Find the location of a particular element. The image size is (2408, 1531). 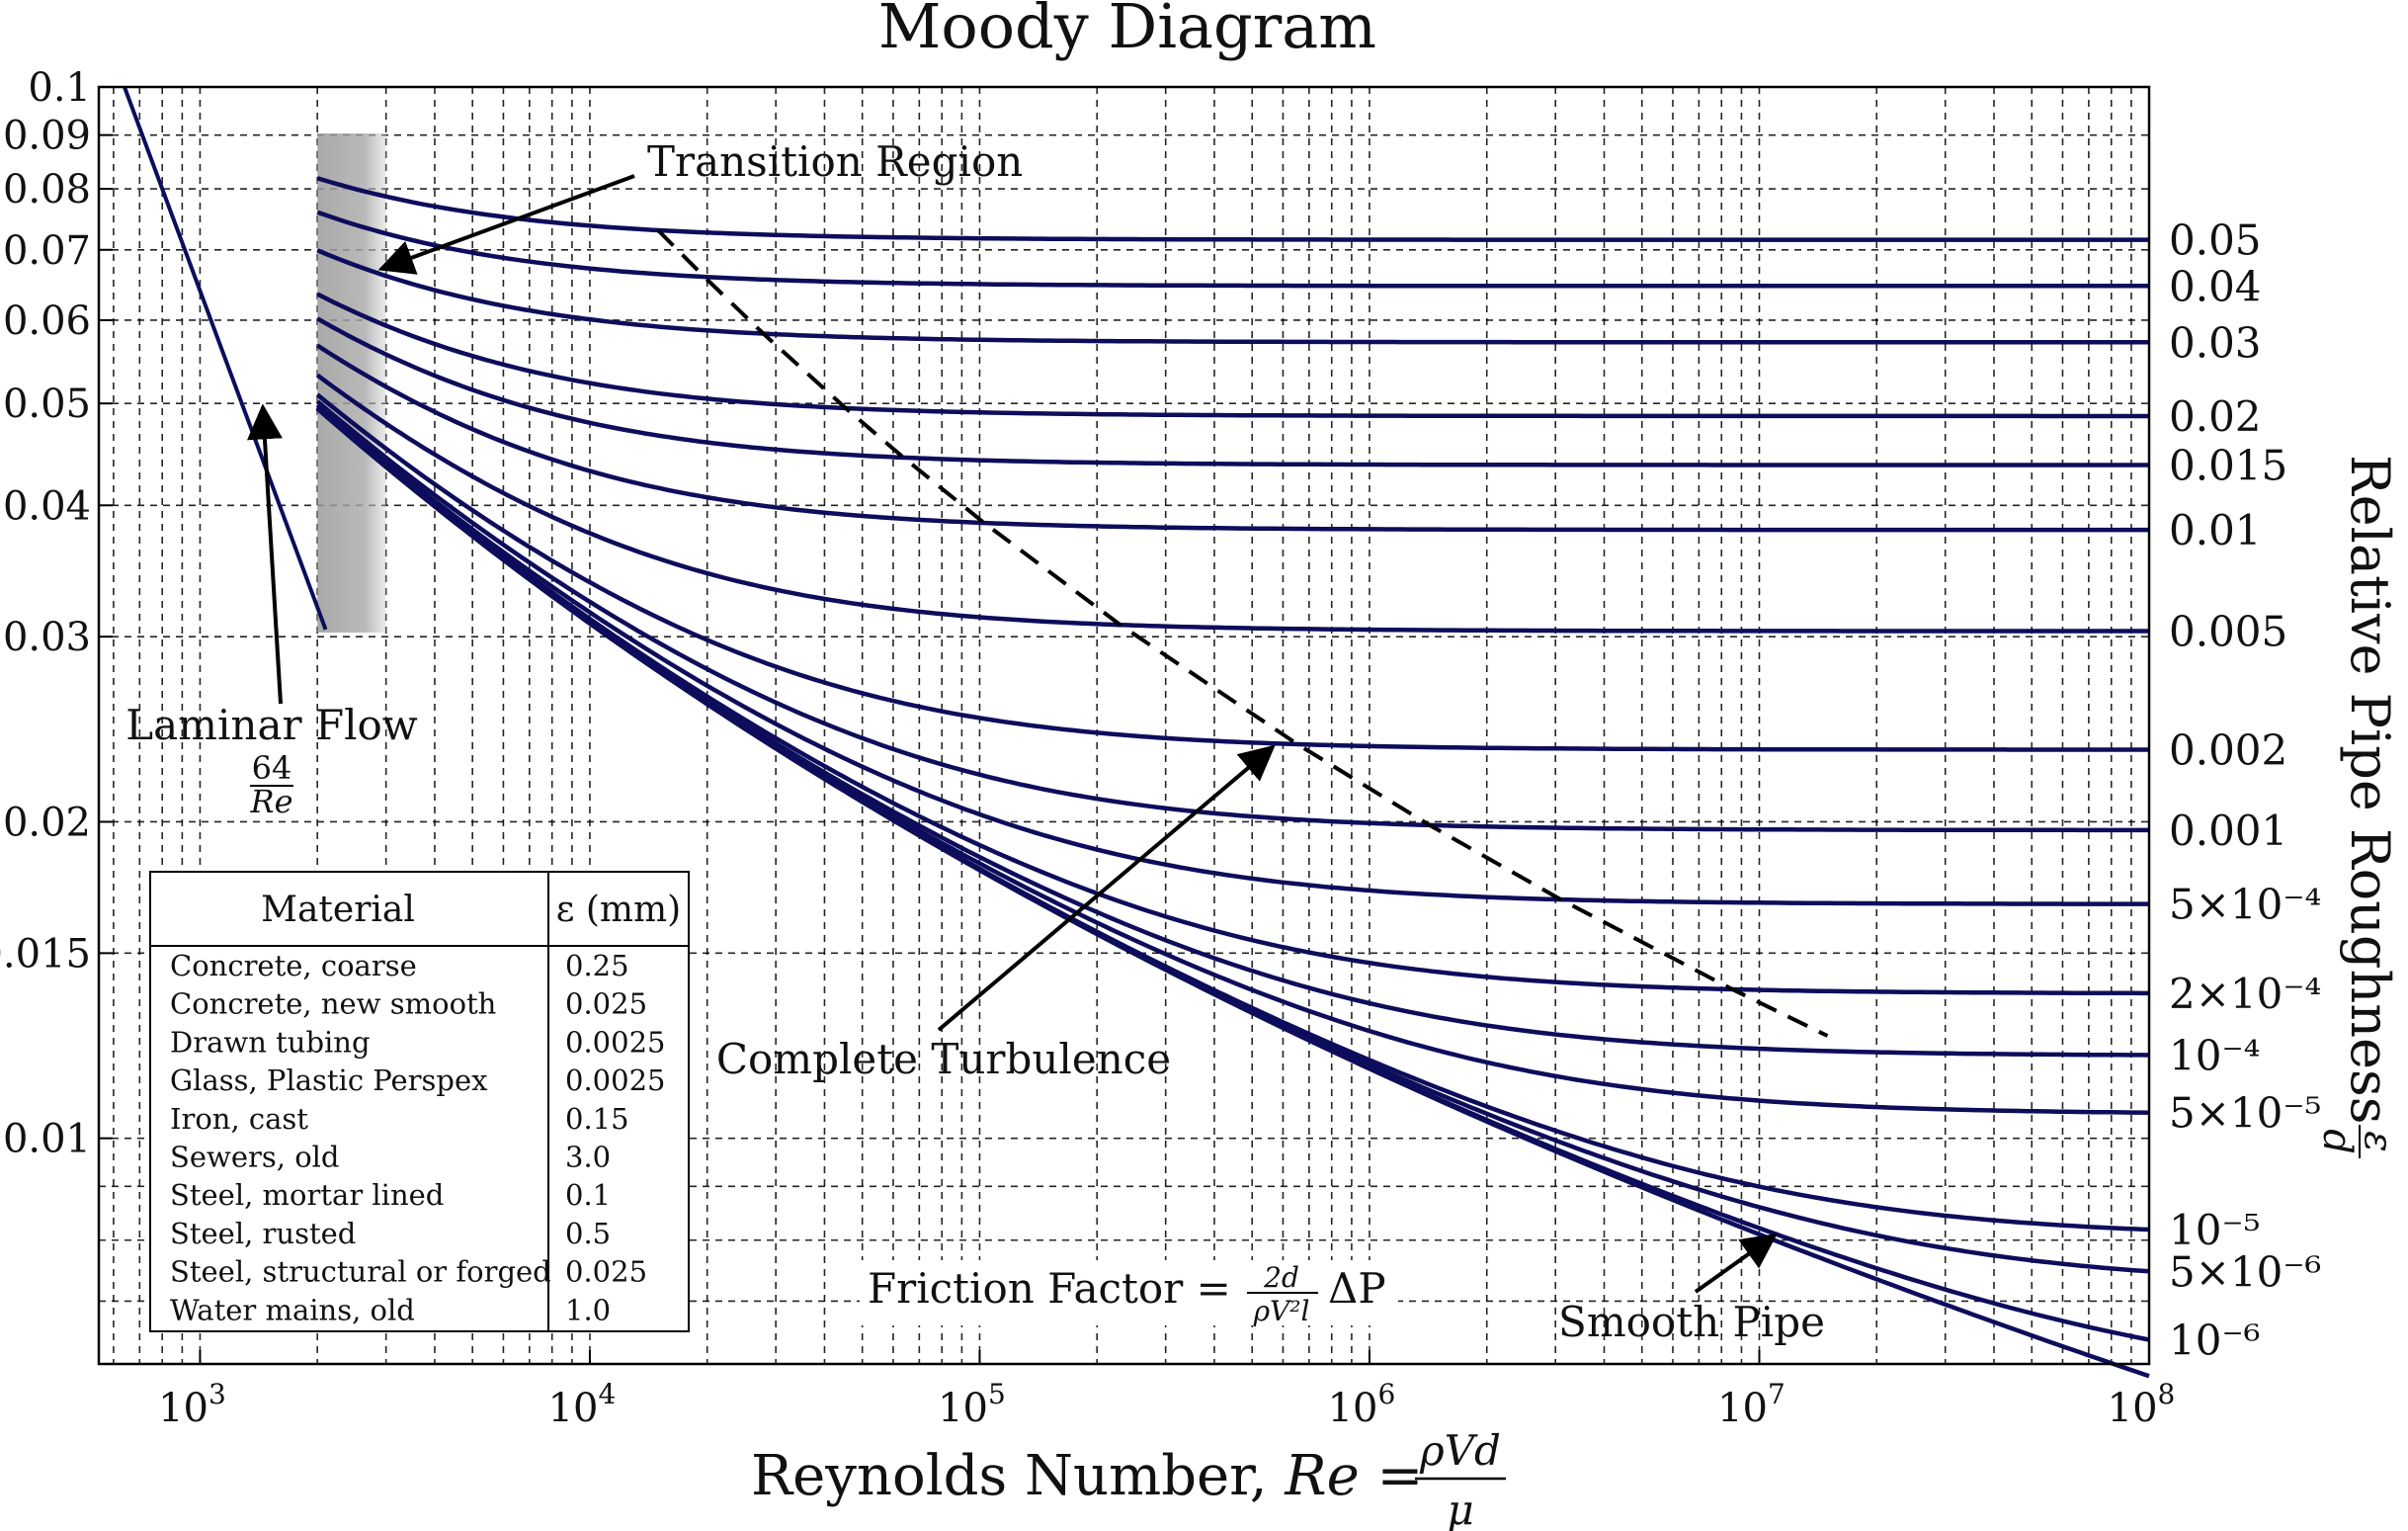

roughness-label: 0.03 is located at coordinates (2215, 342).